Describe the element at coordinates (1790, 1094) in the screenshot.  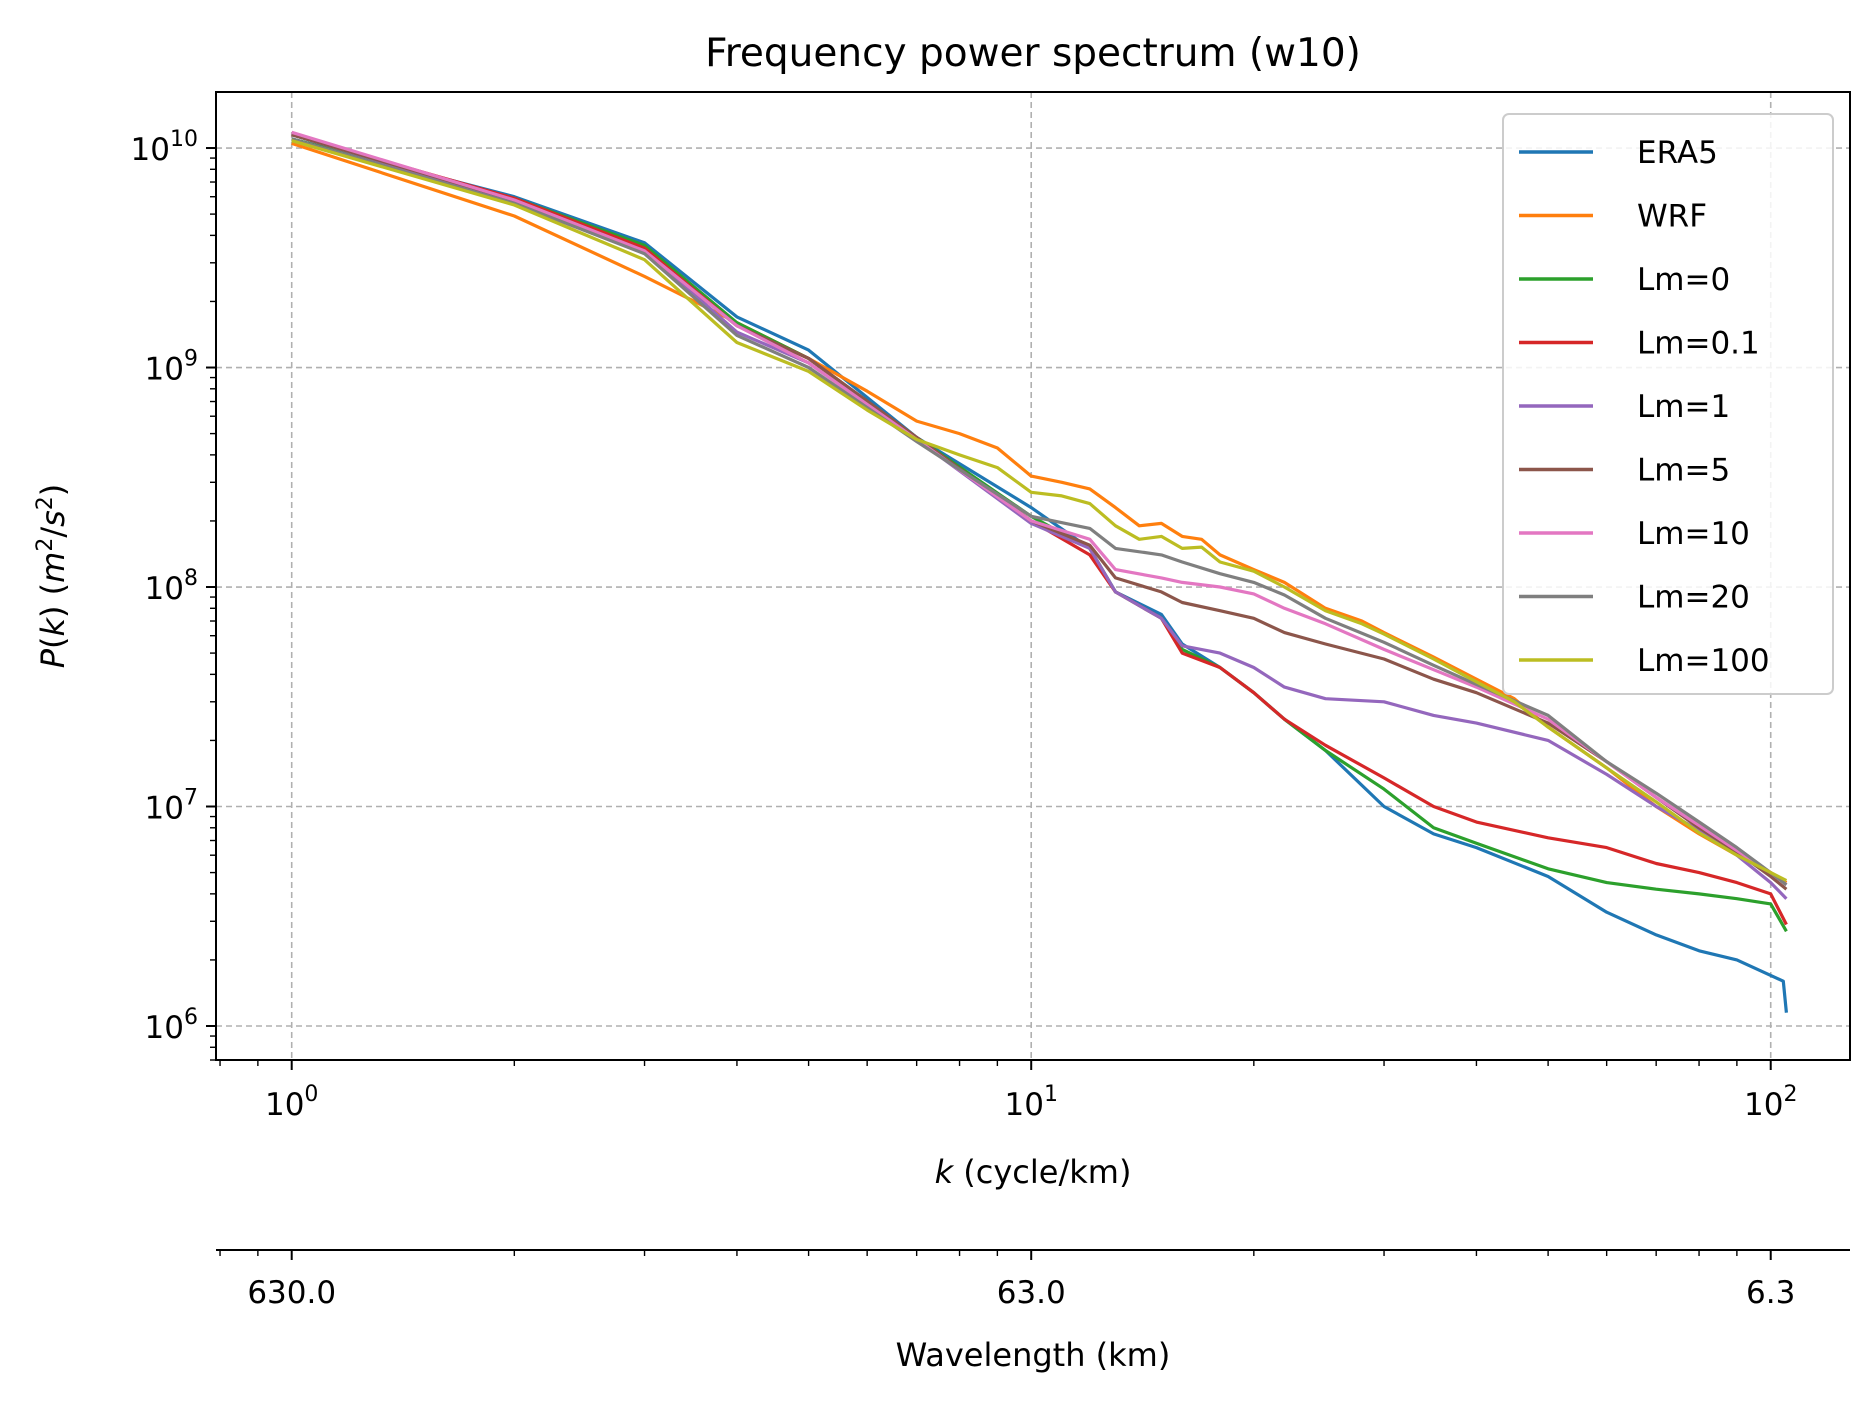
I see `x-tick-label-exponent: 2` at that location.